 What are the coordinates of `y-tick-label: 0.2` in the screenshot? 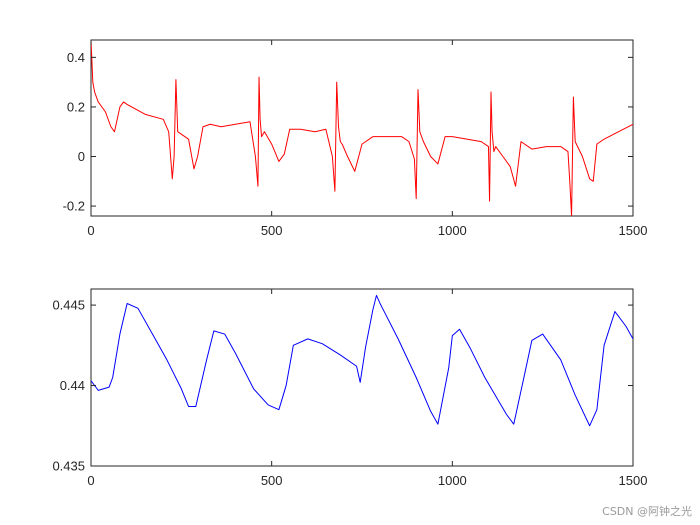 It's located at (76, 106).